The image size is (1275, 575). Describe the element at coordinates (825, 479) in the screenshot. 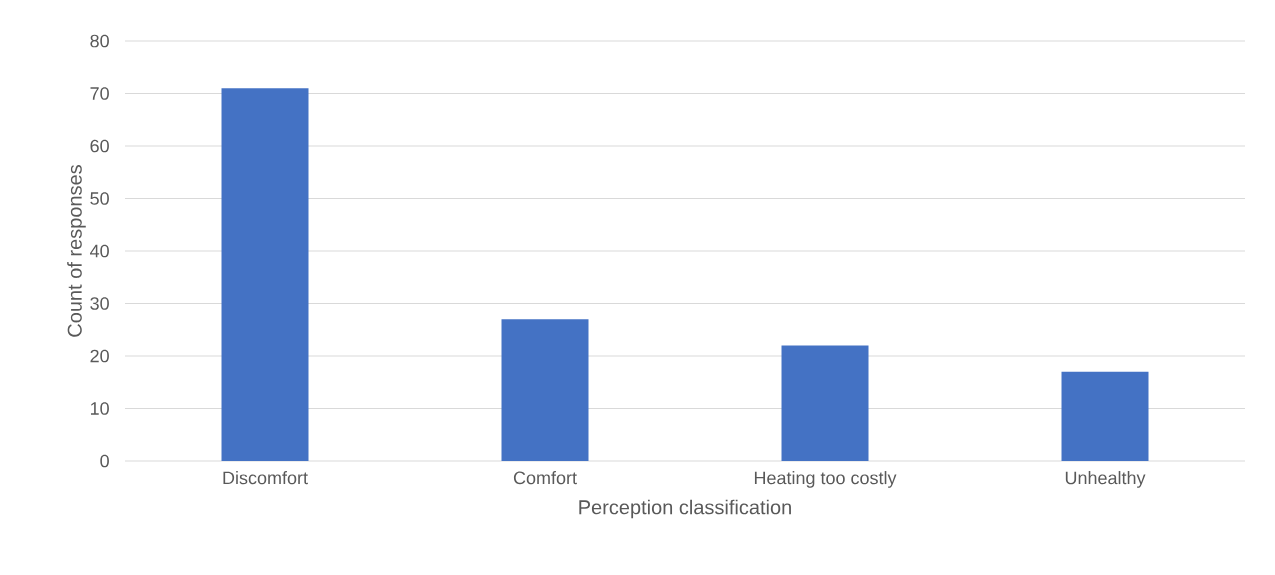

I see `x-tick-label: Heating too costly` at that location.